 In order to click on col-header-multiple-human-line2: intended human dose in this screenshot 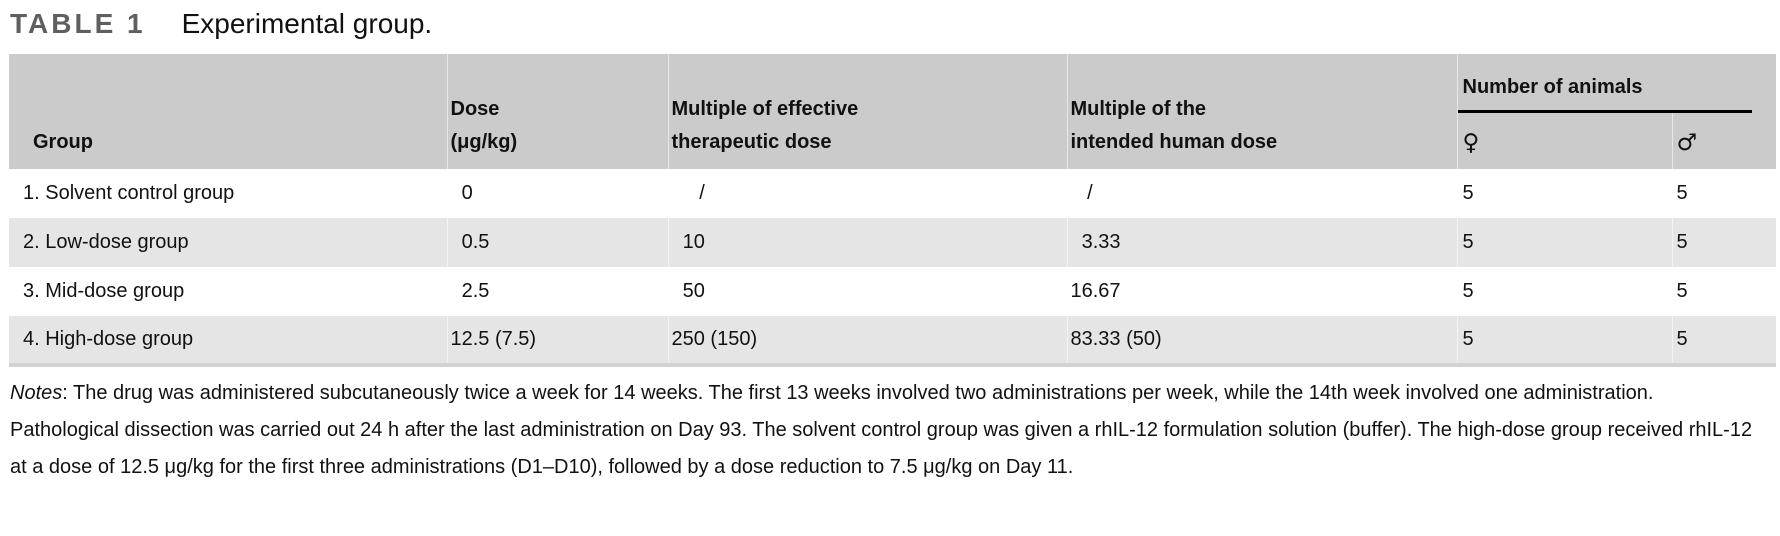, I will do `click(1174, 142)`.